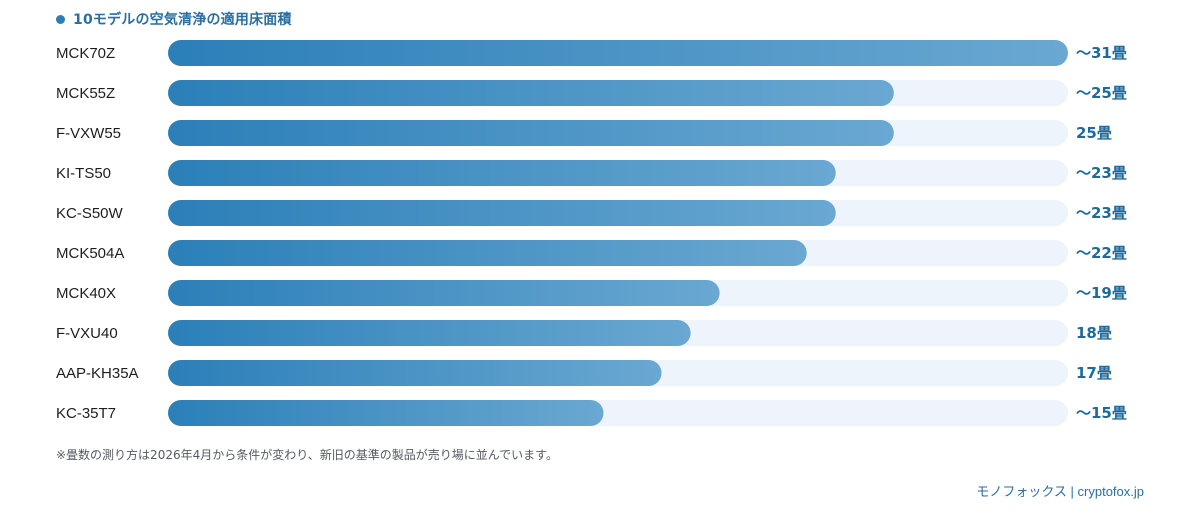  What do you see at coordinates (1094, 333) in the screenshot?
I see `value-label: 18畳` at bounding box center [1094, 333].